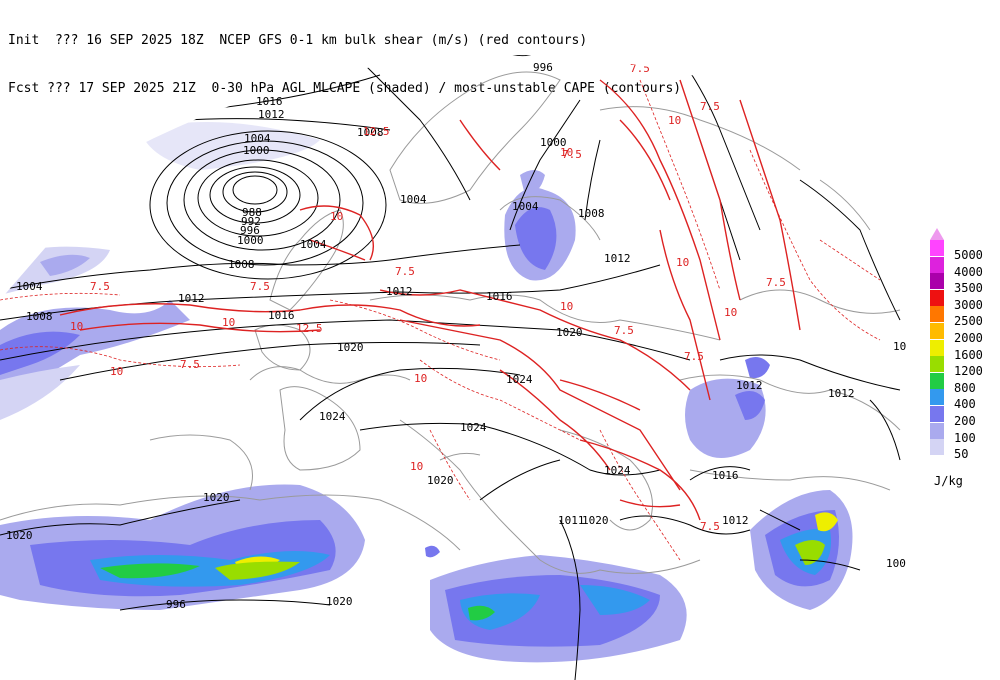 This screenshot has height=680, width=1000. I want to click on legend-level: 100, so click(965, 433).